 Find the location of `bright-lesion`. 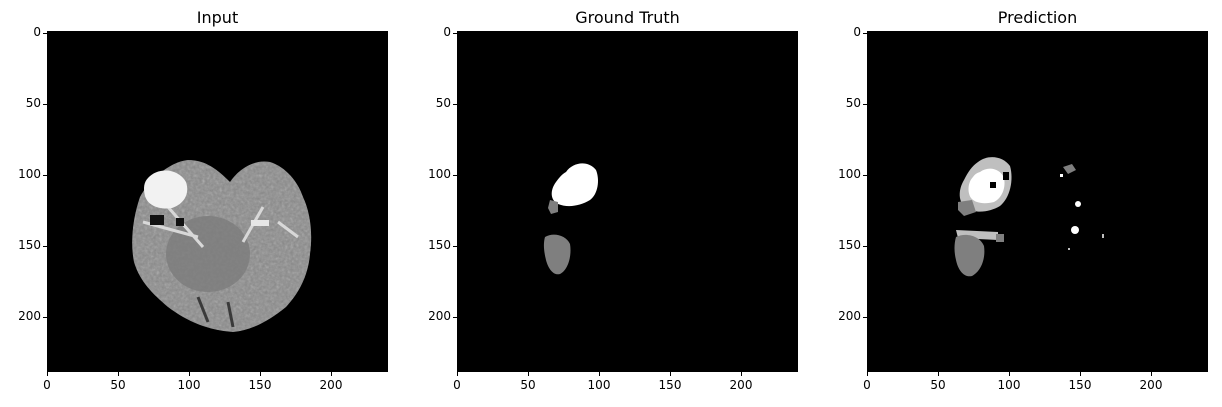

bright-lesion is located at coordinates (166, 189).